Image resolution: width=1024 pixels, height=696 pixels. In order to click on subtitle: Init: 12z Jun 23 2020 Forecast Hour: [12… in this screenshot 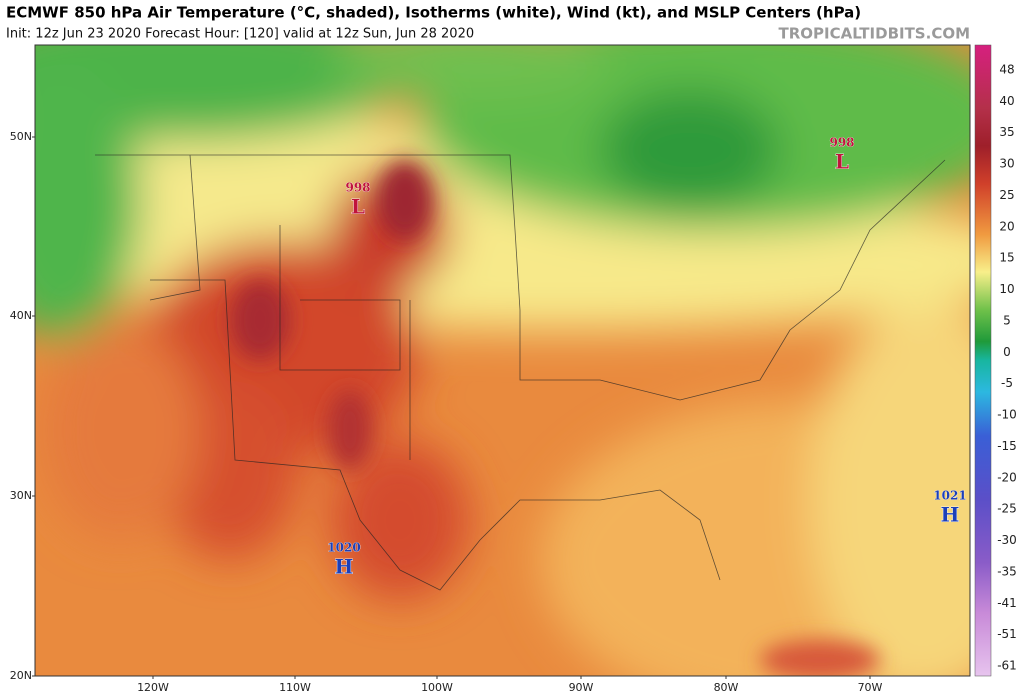, I will do `click(240, 34)`.